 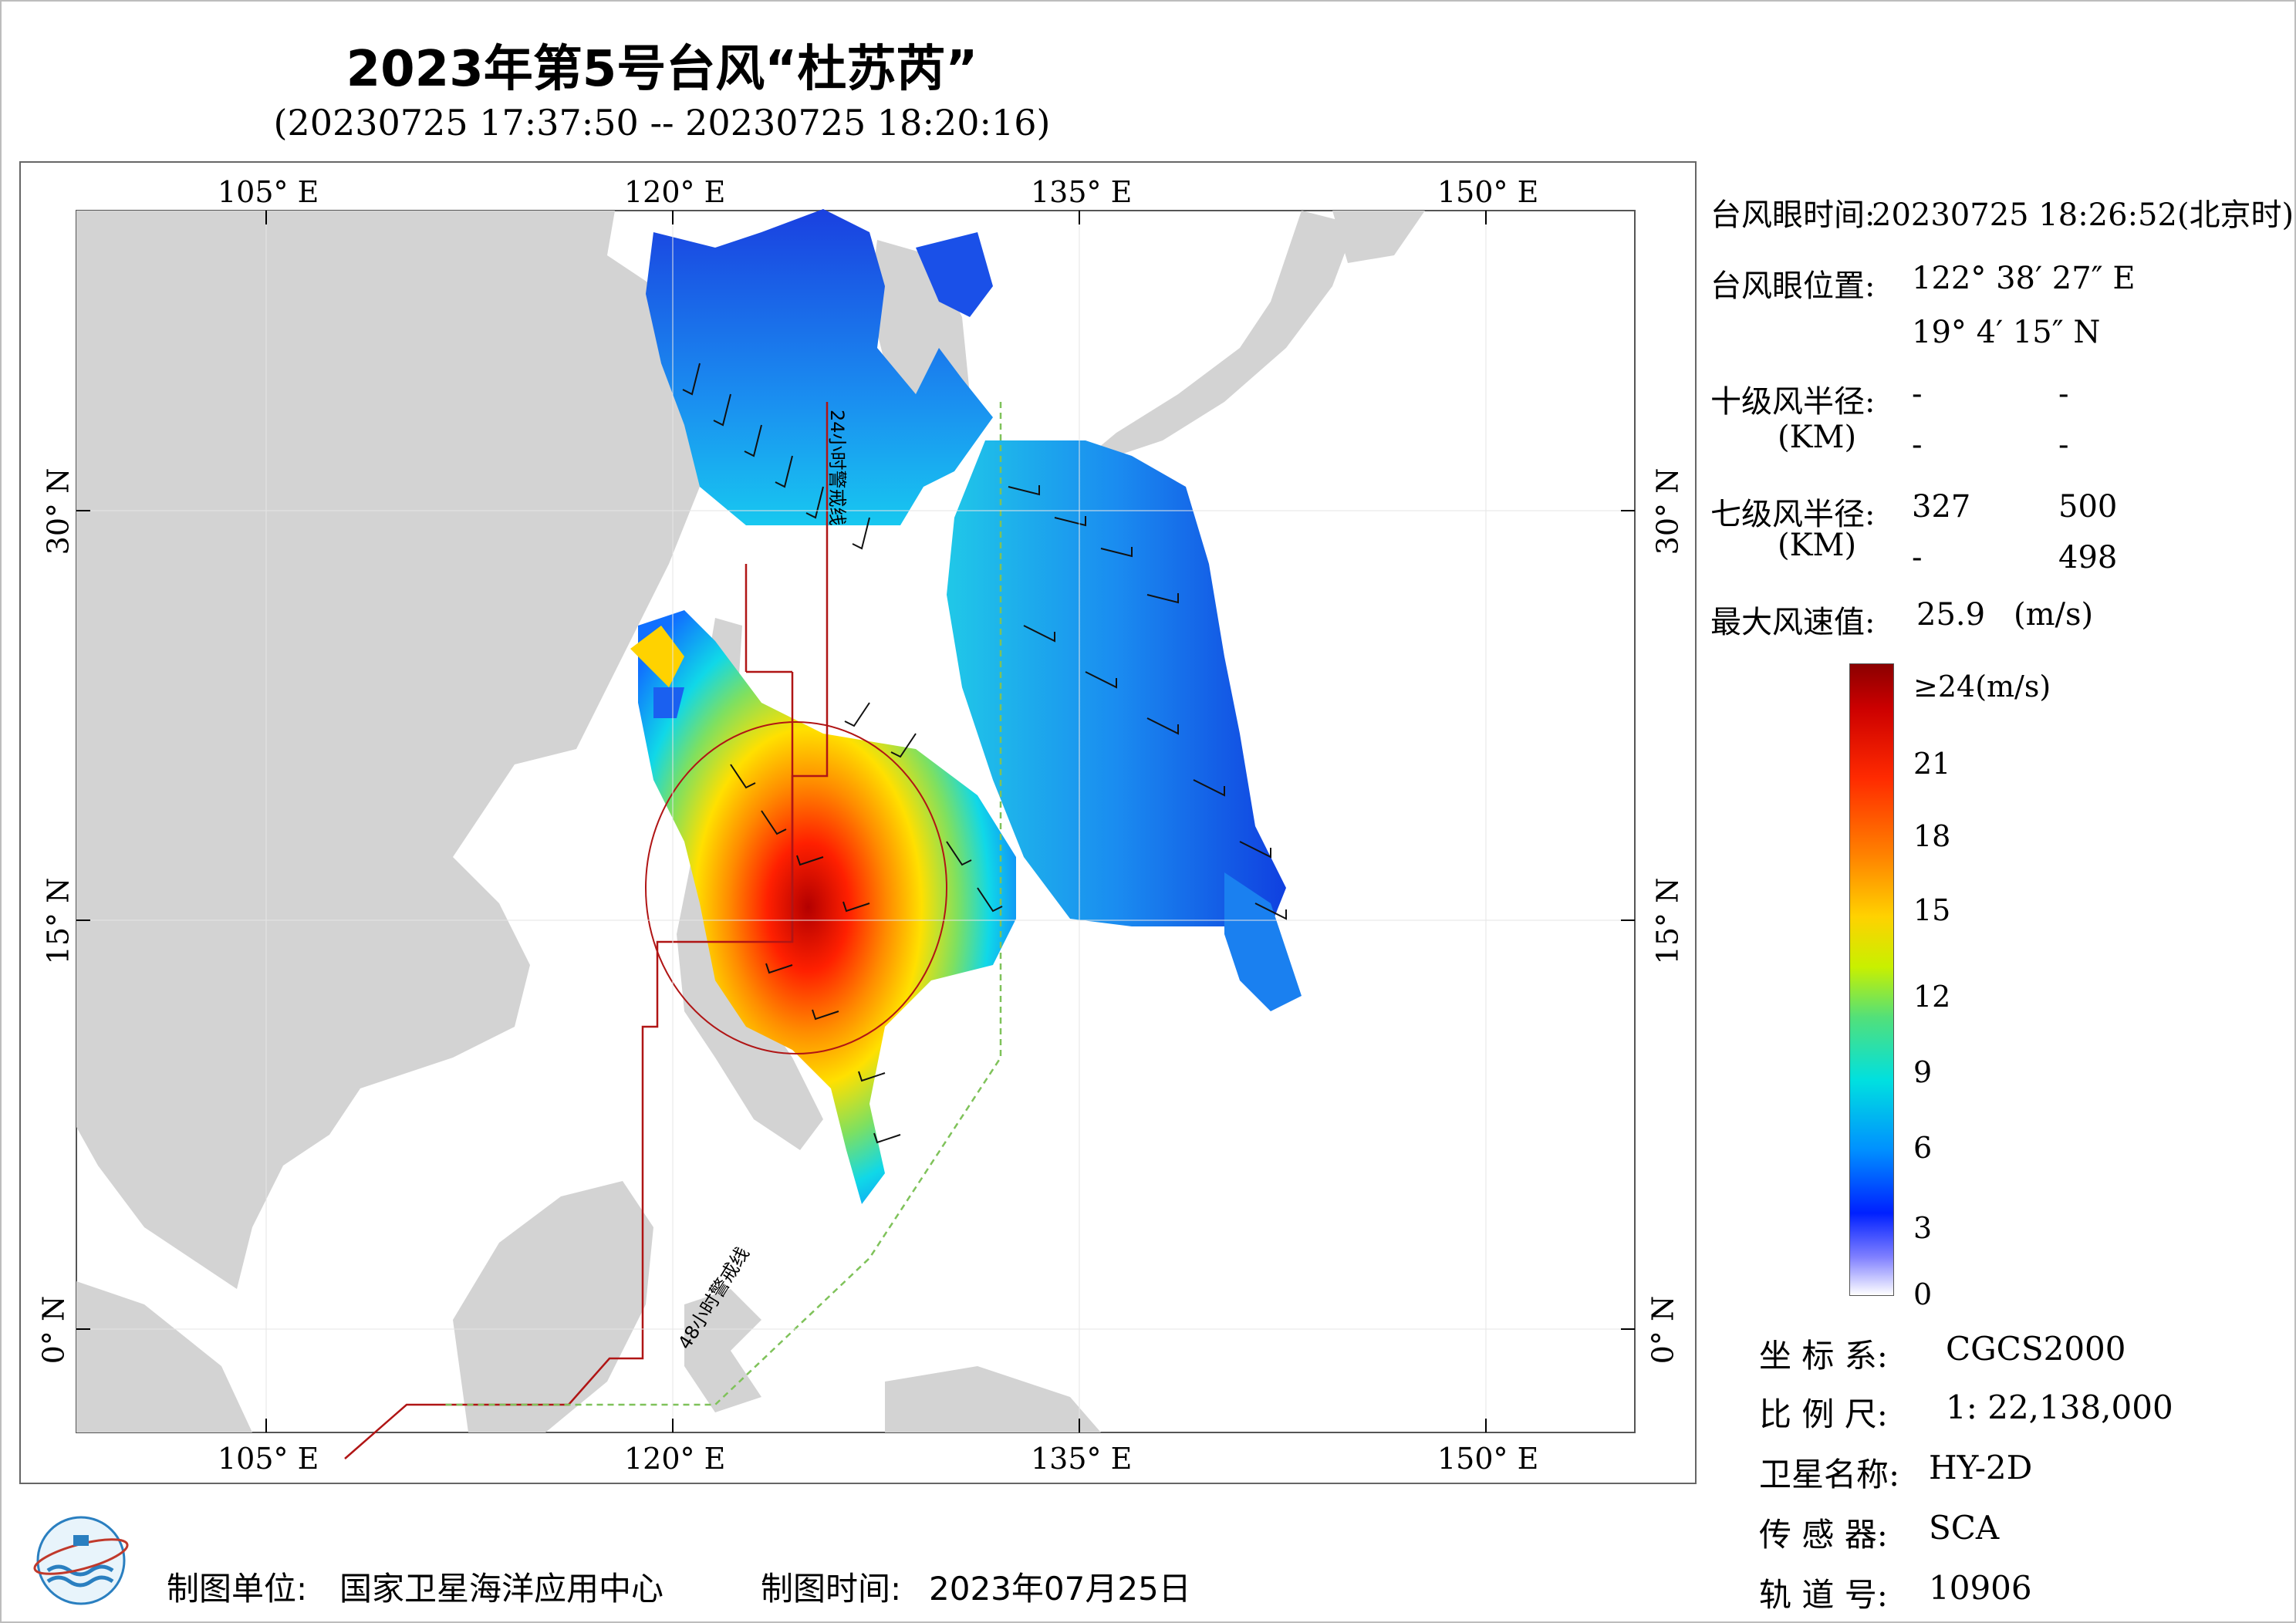 What do you see at coordinates (1982, 687) in the screenshot?
I see `colorbar-top-label: ≥24(m/s)` at bounding box center [1982, 687].